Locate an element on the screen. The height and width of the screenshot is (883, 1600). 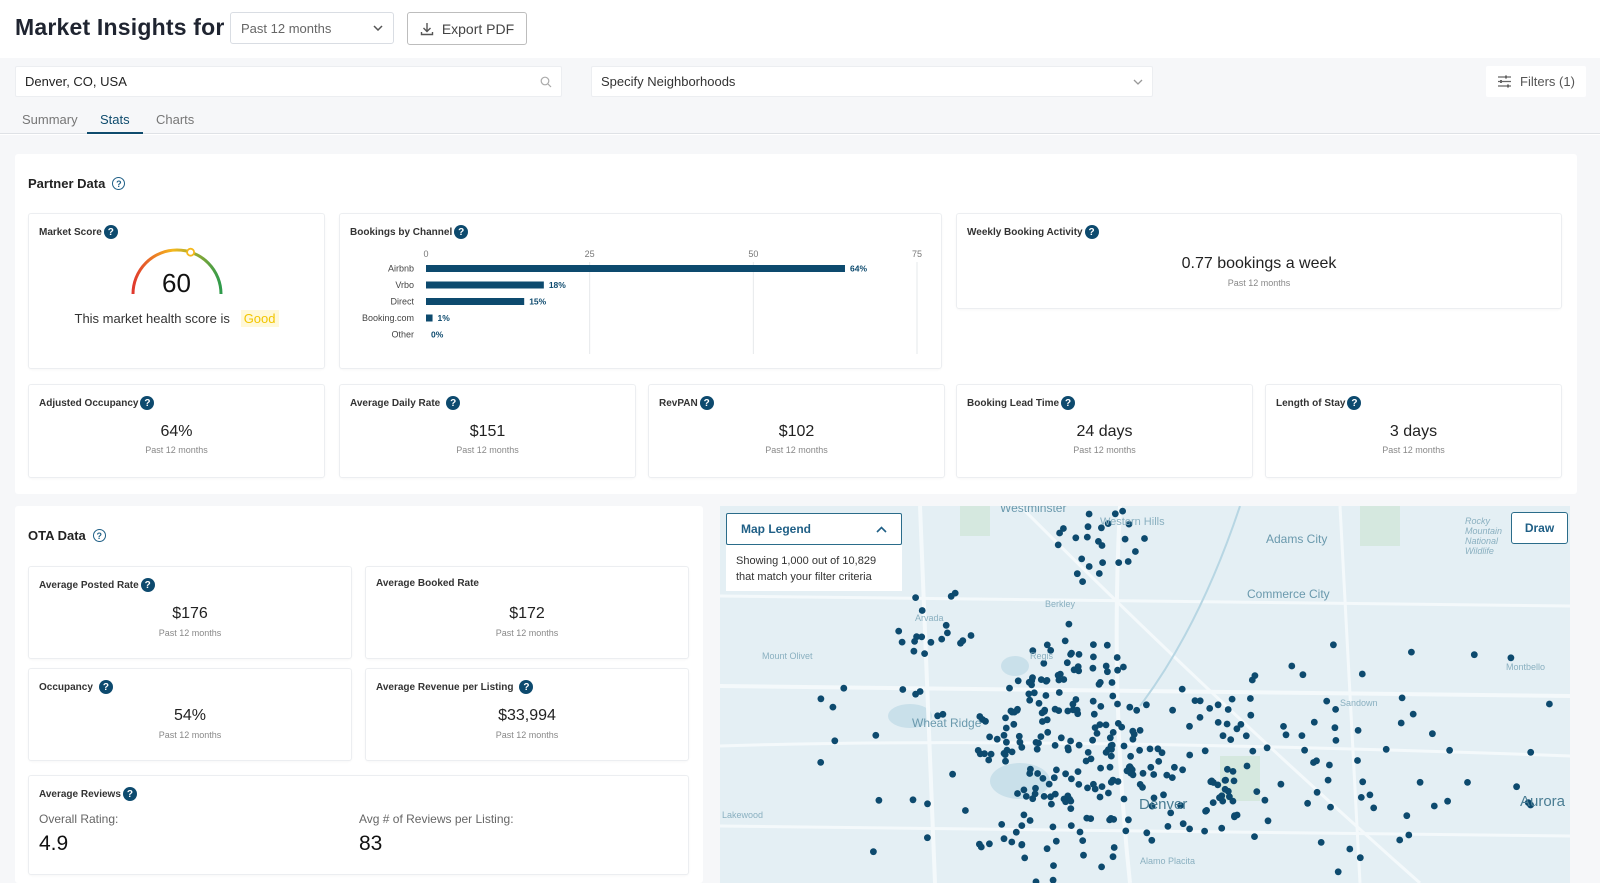
export-pdf-button: Export PDF is located at coordinates (467, 28).